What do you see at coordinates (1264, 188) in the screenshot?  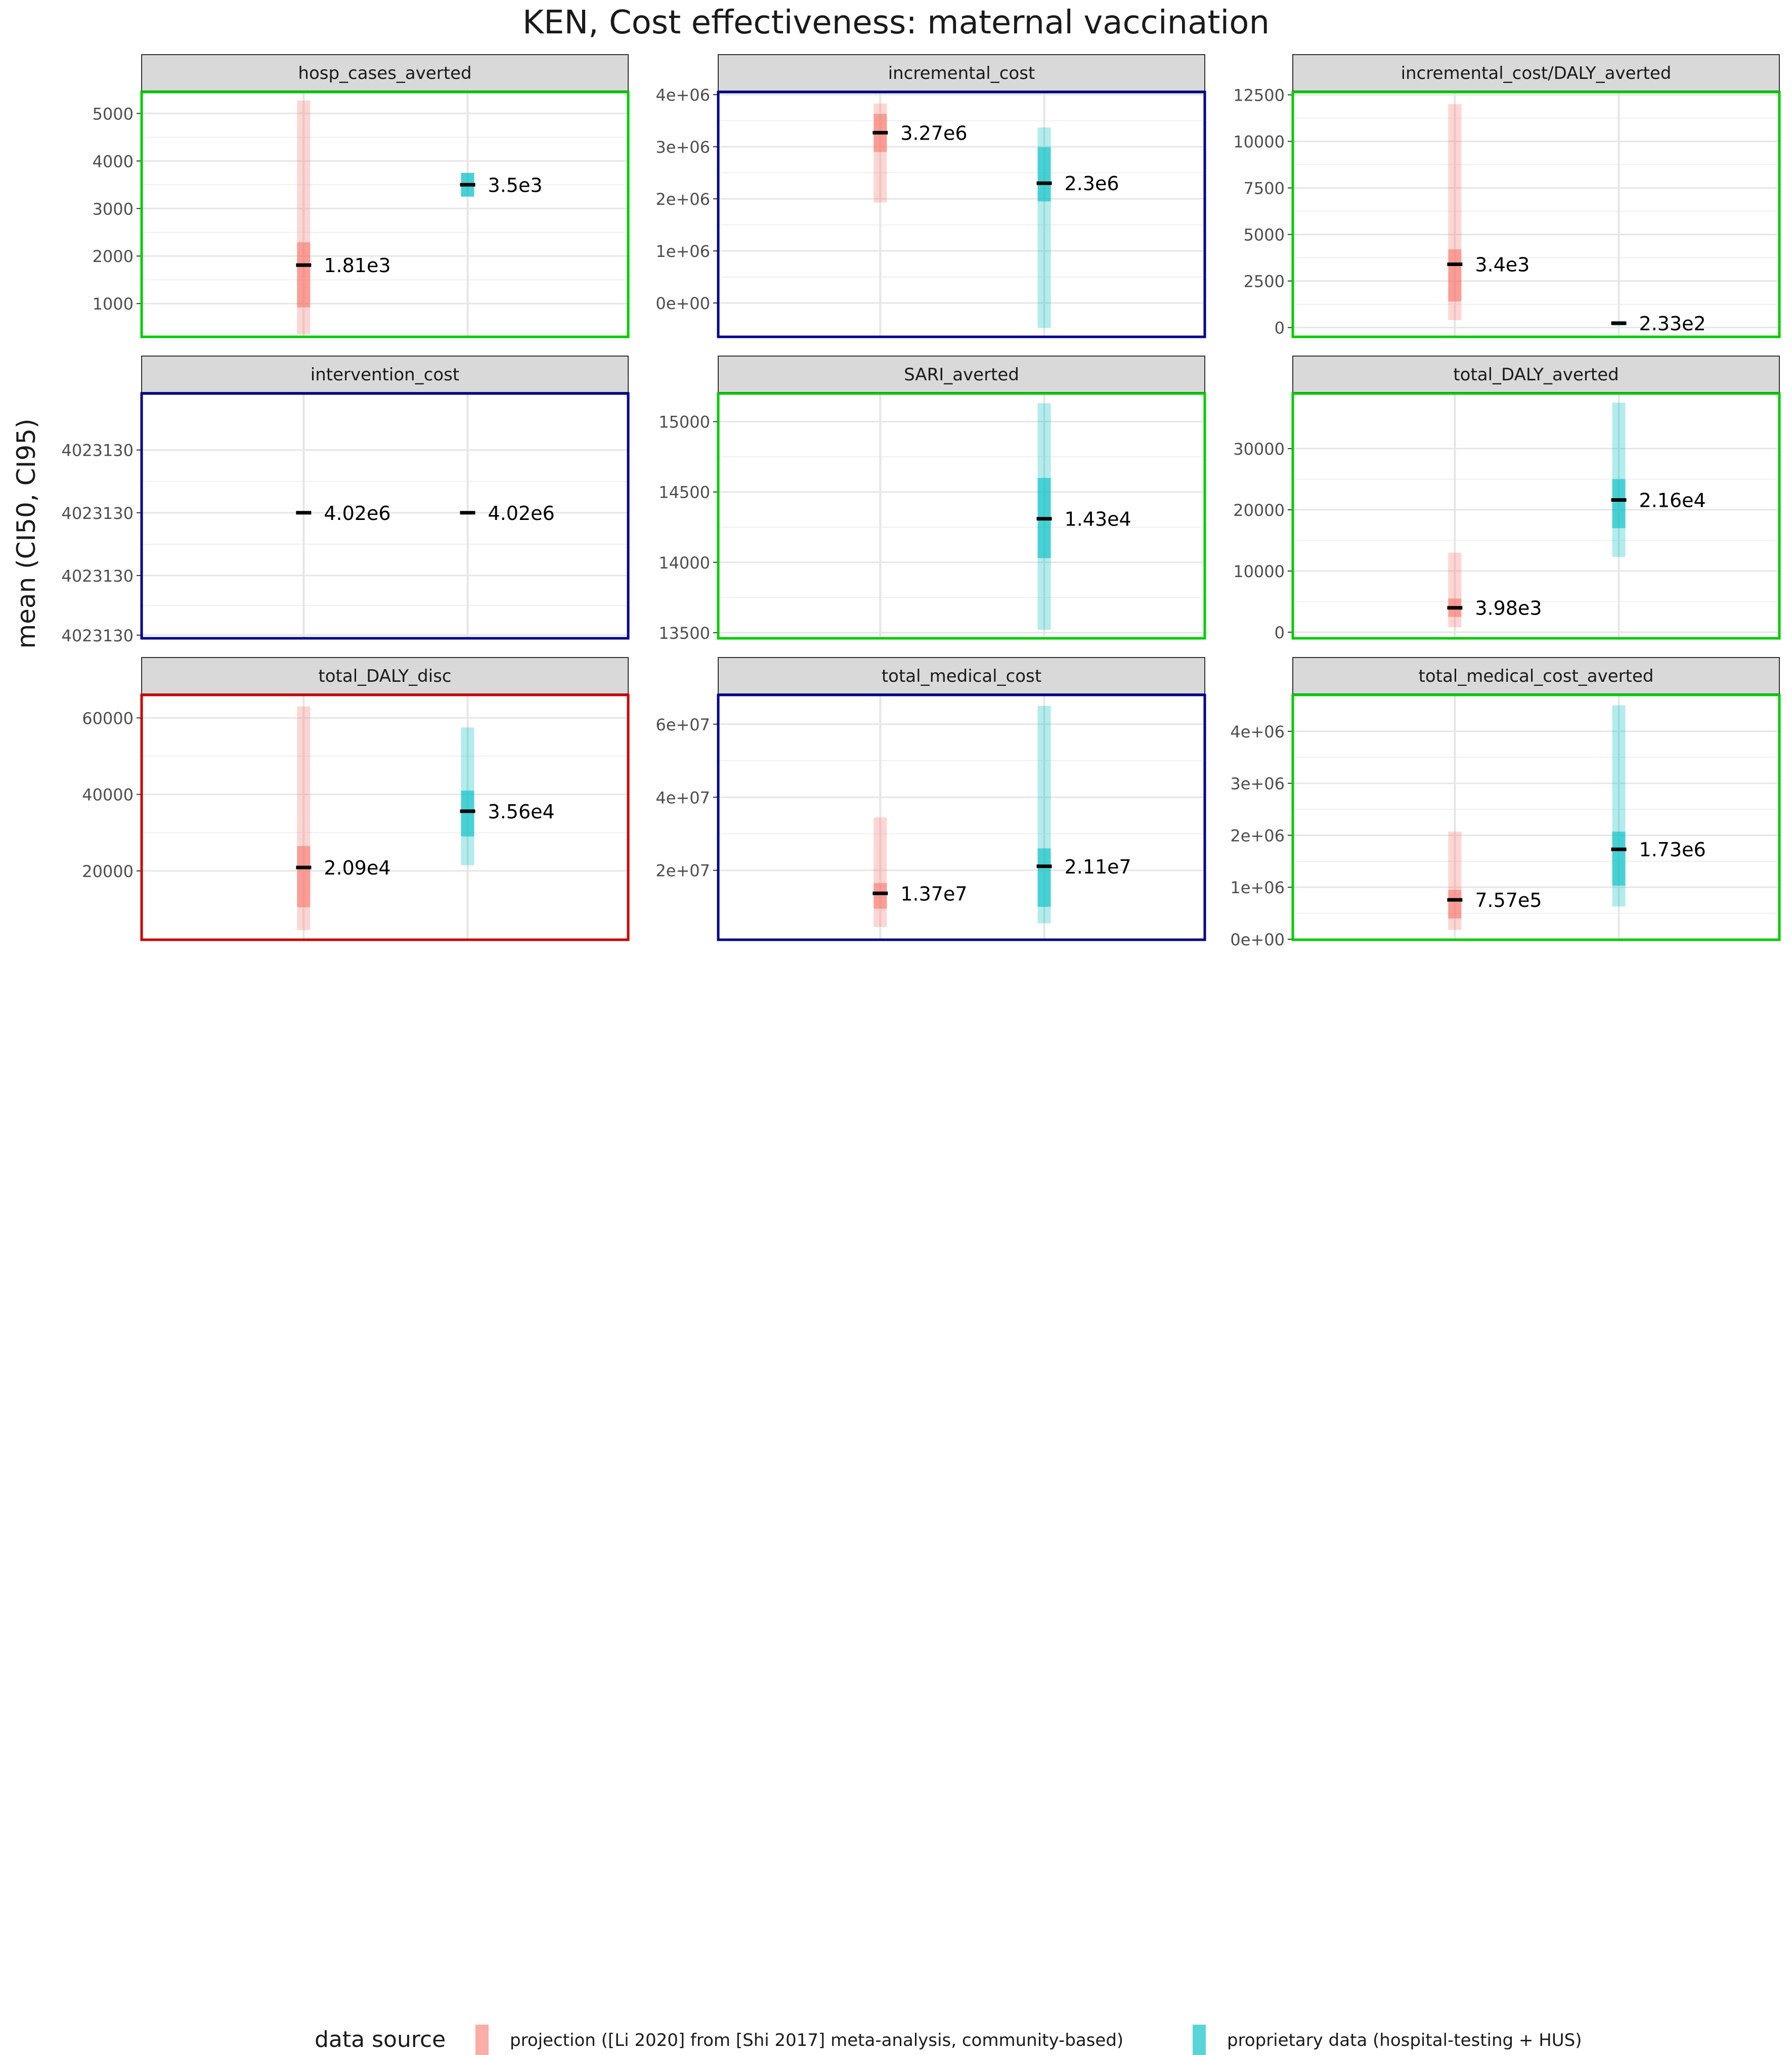 I see `y-tick-label-incremental-cost-daly-averted: 7500` at bounding box center [1264, 188].